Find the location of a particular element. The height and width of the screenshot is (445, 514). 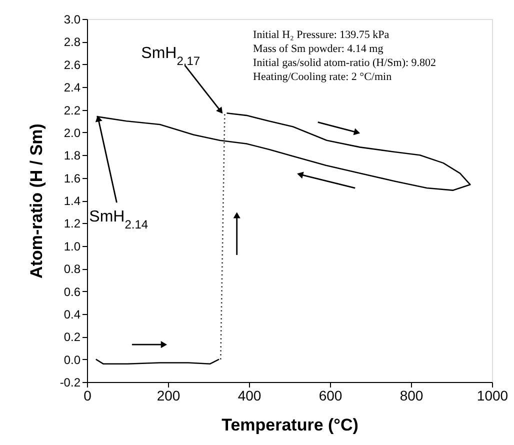

y-tick-label: 2.2 is located at coordinates (72, 110).